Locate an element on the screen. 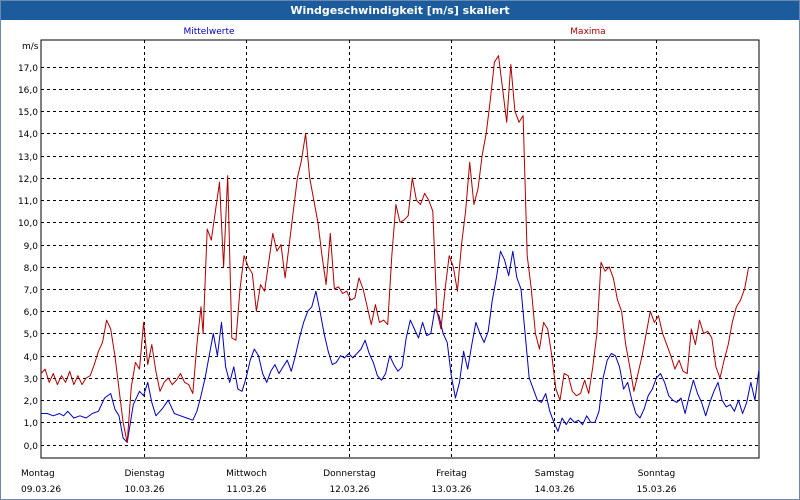 This screenshot has width=800, height=500. y-axis-label: m/s is located at coordinates (30, 47).